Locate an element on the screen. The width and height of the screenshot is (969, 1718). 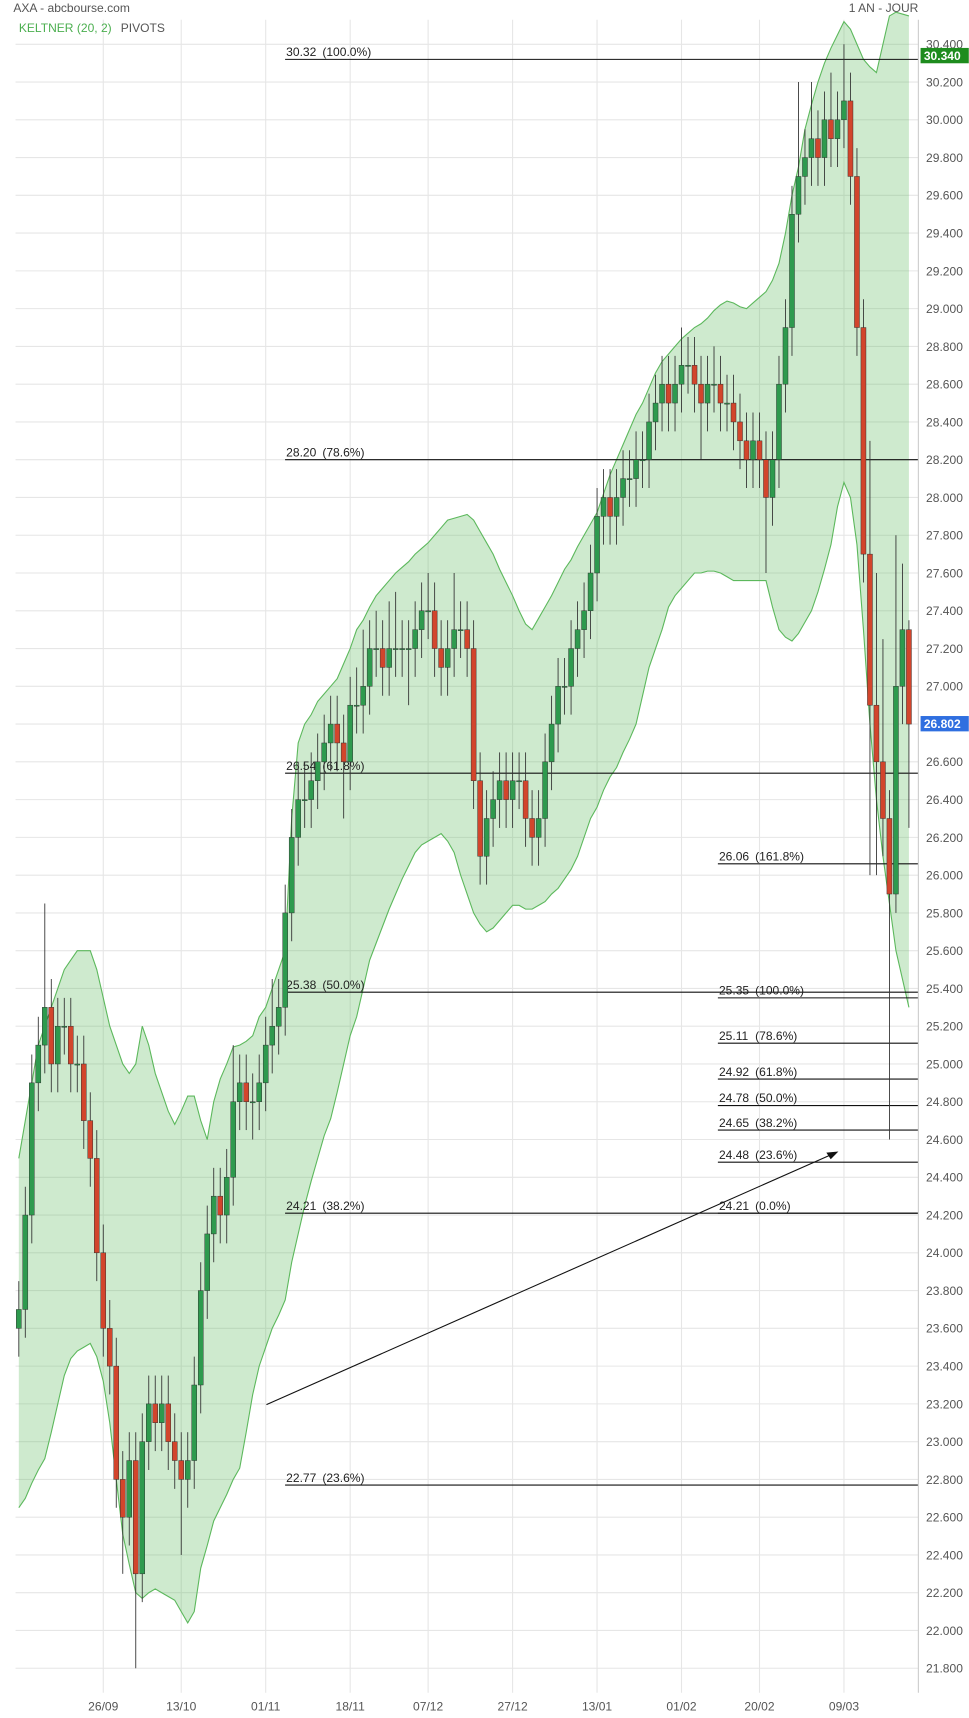
y-tick-label: 25.800 is located at coordinates (944, 913).